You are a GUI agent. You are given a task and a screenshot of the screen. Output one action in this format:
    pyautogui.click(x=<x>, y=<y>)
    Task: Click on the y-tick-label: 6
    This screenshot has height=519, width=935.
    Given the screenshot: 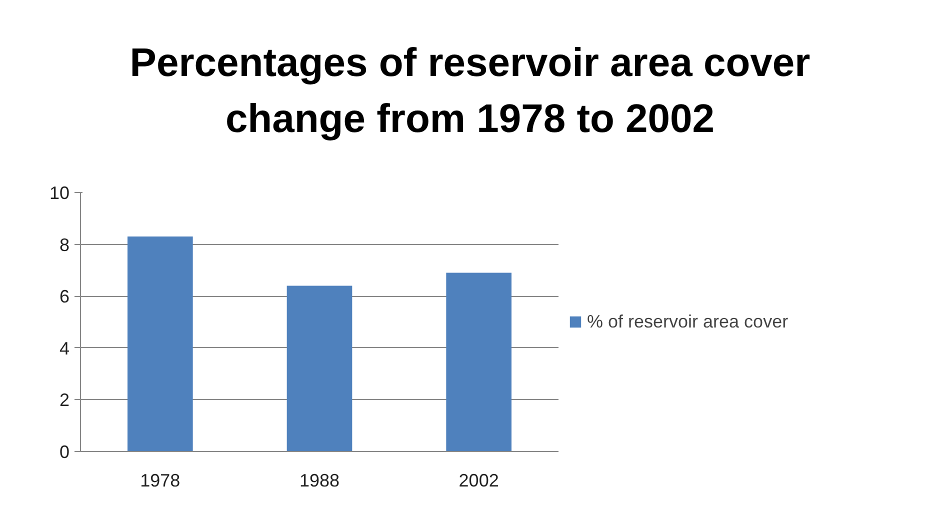 What is the action you would take?
    pyautogui.click(x=64, y=296)
    